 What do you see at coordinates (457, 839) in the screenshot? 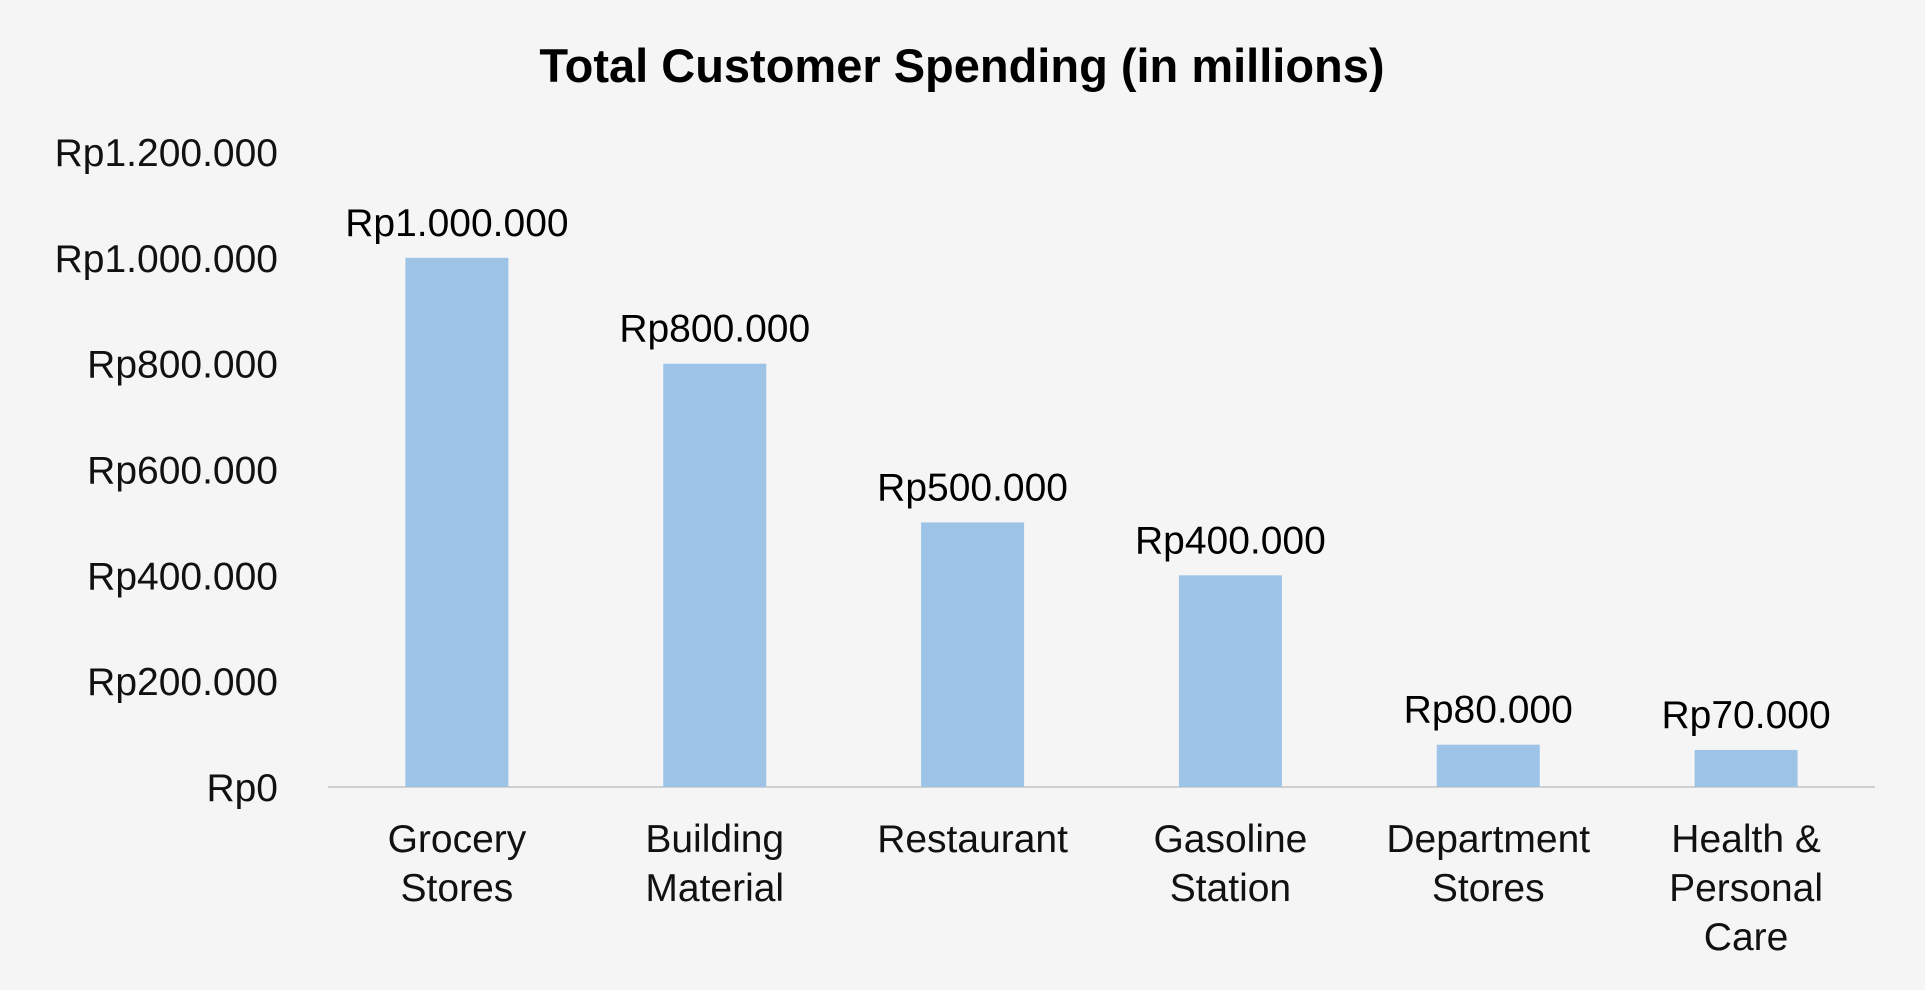
I see `x-tick-label-line: Grocery` at bounding box center [457, 839].